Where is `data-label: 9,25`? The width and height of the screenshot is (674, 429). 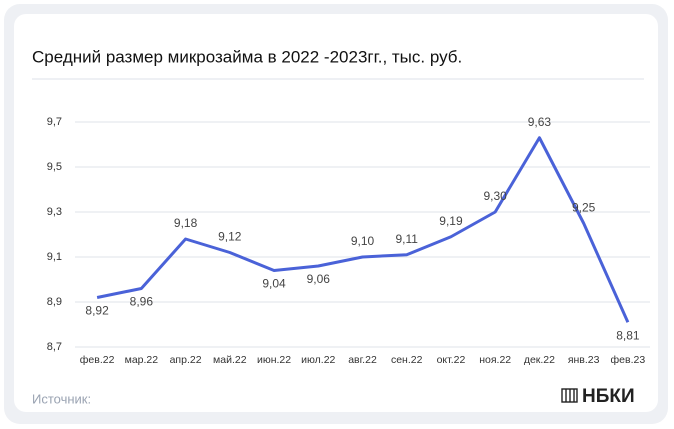 data-label: 9,25 is located at coordinates (584, 207).